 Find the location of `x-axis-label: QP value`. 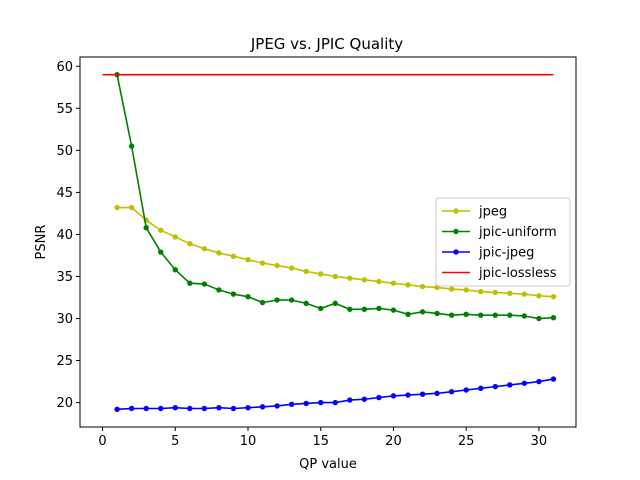

x-axis-label: QP value is located at coordinates (328, 464).